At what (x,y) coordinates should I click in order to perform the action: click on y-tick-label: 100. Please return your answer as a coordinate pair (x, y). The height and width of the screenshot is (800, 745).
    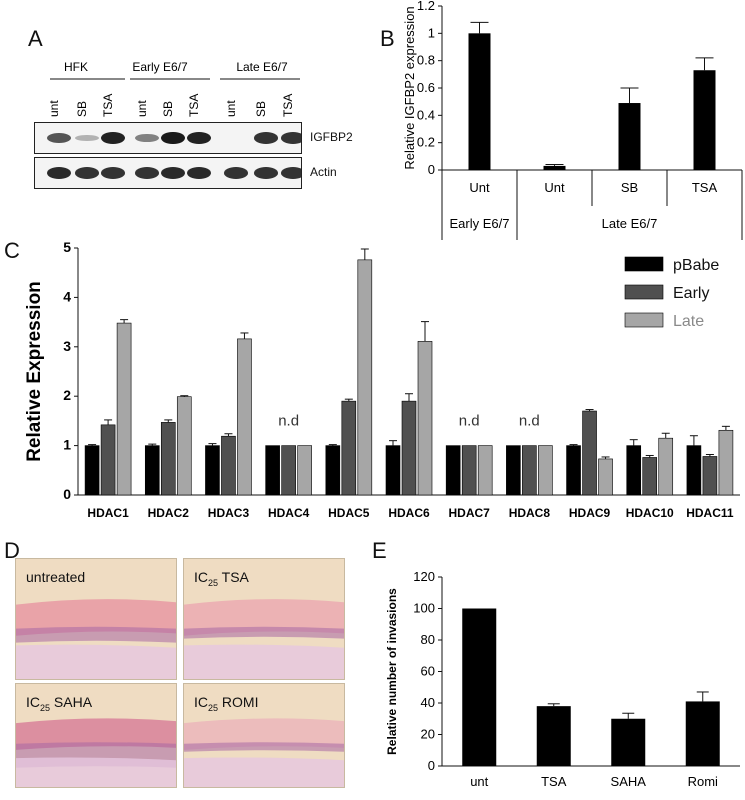
    Looking at the image, I should click on (424, 608).